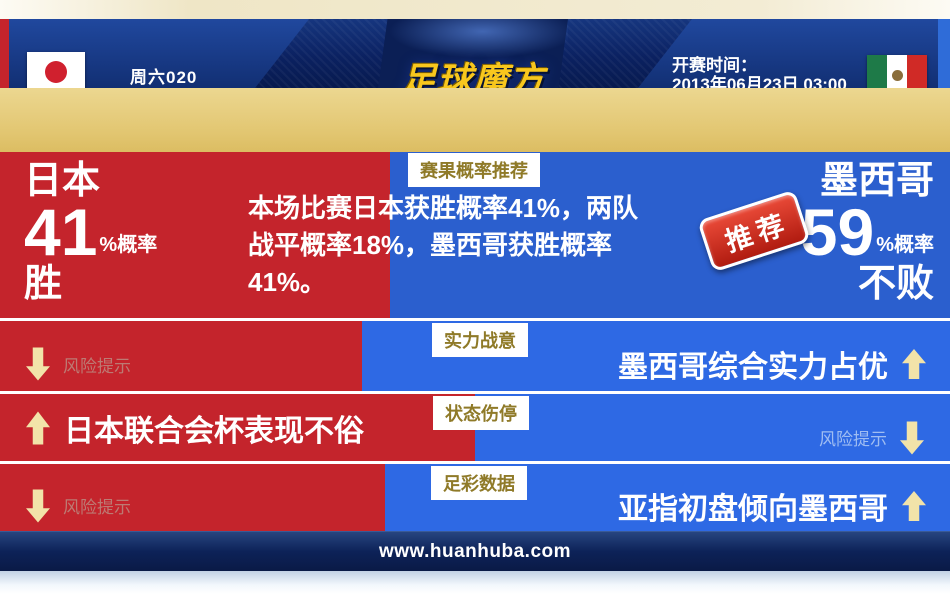 The height and width of the screenshot is (594, 950). What do you see at coordinates (473, 53) in the screenshot?
I see `logo-glow` at bounding box center [473, 53].